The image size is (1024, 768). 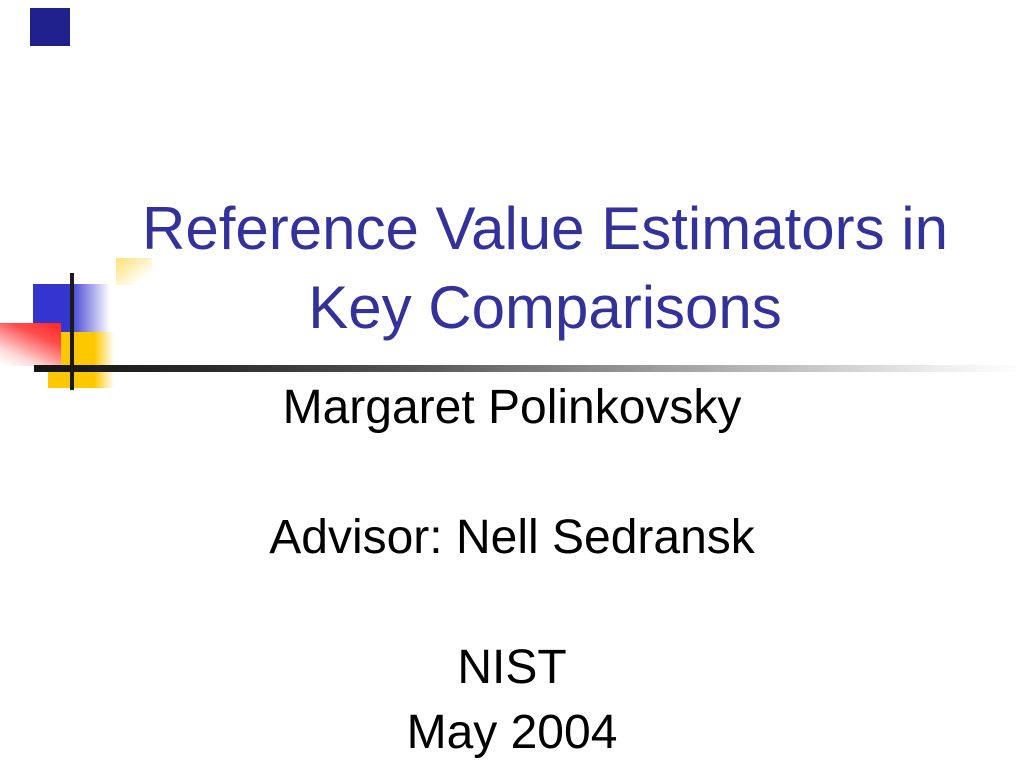 What do you see at coordinates (30, 344) in the screenshot?
I see `decor-red-square` at bounding box center [30, 344].